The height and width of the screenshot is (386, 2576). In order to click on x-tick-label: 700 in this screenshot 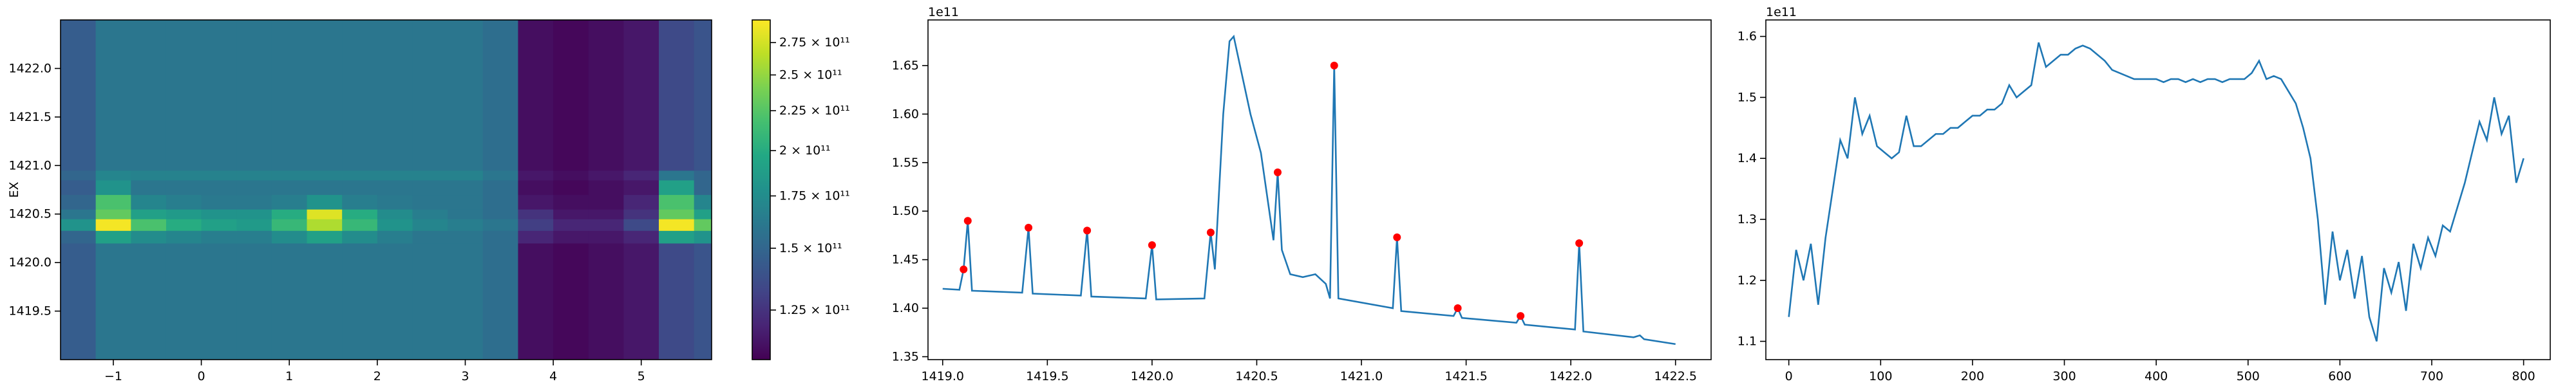, I will do `click(2431, 376)`.